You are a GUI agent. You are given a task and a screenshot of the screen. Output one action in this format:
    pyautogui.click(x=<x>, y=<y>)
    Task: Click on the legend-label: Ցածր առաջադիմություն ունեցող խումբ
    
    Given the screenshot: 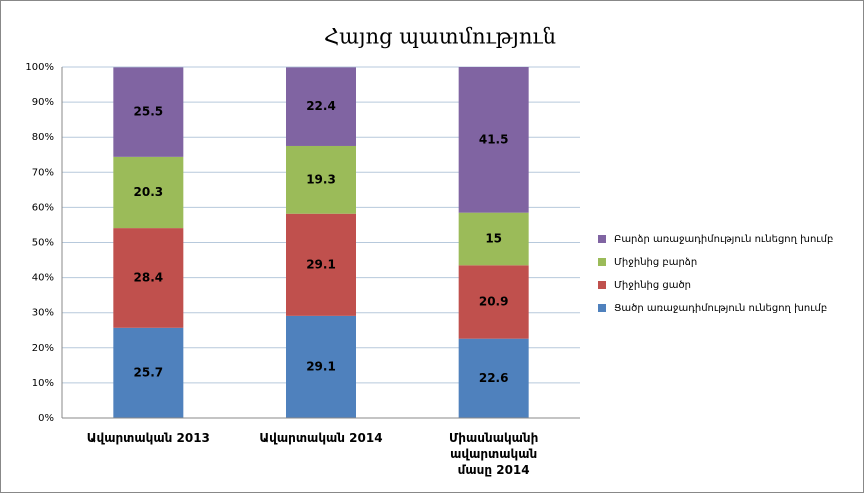 What is the action you would take?
    pyautogui.click(x=720, y=308)
    